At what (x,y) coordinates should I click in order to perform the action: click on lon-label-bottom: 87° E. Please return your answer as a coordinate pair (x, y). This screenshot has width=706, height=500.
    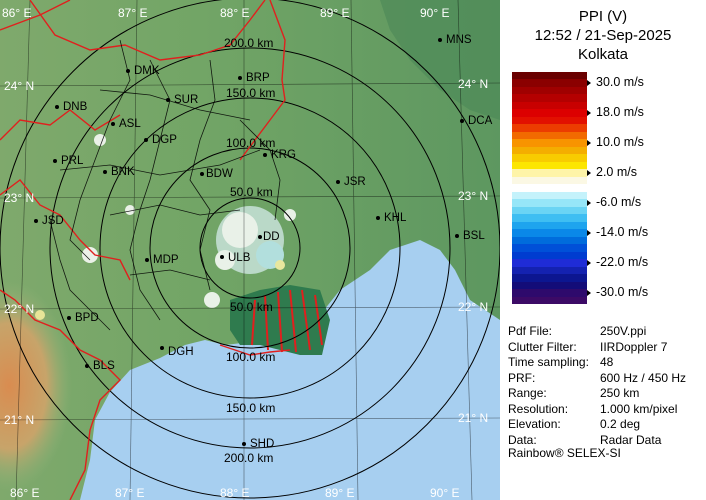
    Looking at the image, I should click on (129, 493).